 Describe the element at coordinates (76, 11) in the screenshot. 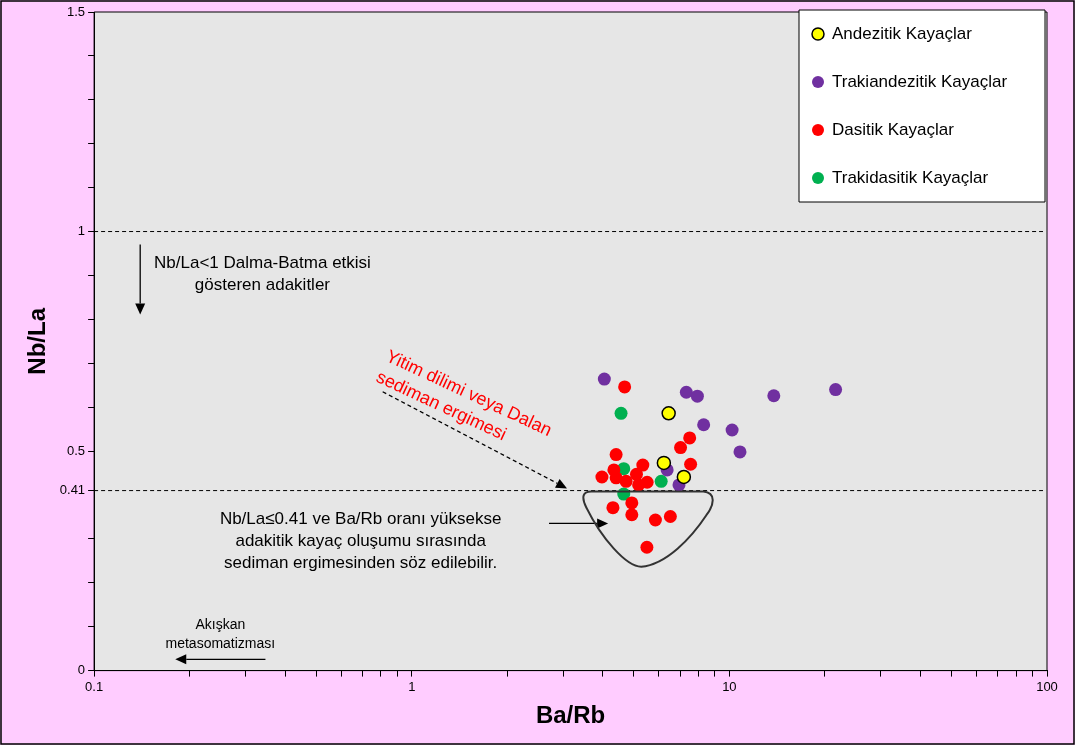

I see `y-tick-label: 1.5` at that location.